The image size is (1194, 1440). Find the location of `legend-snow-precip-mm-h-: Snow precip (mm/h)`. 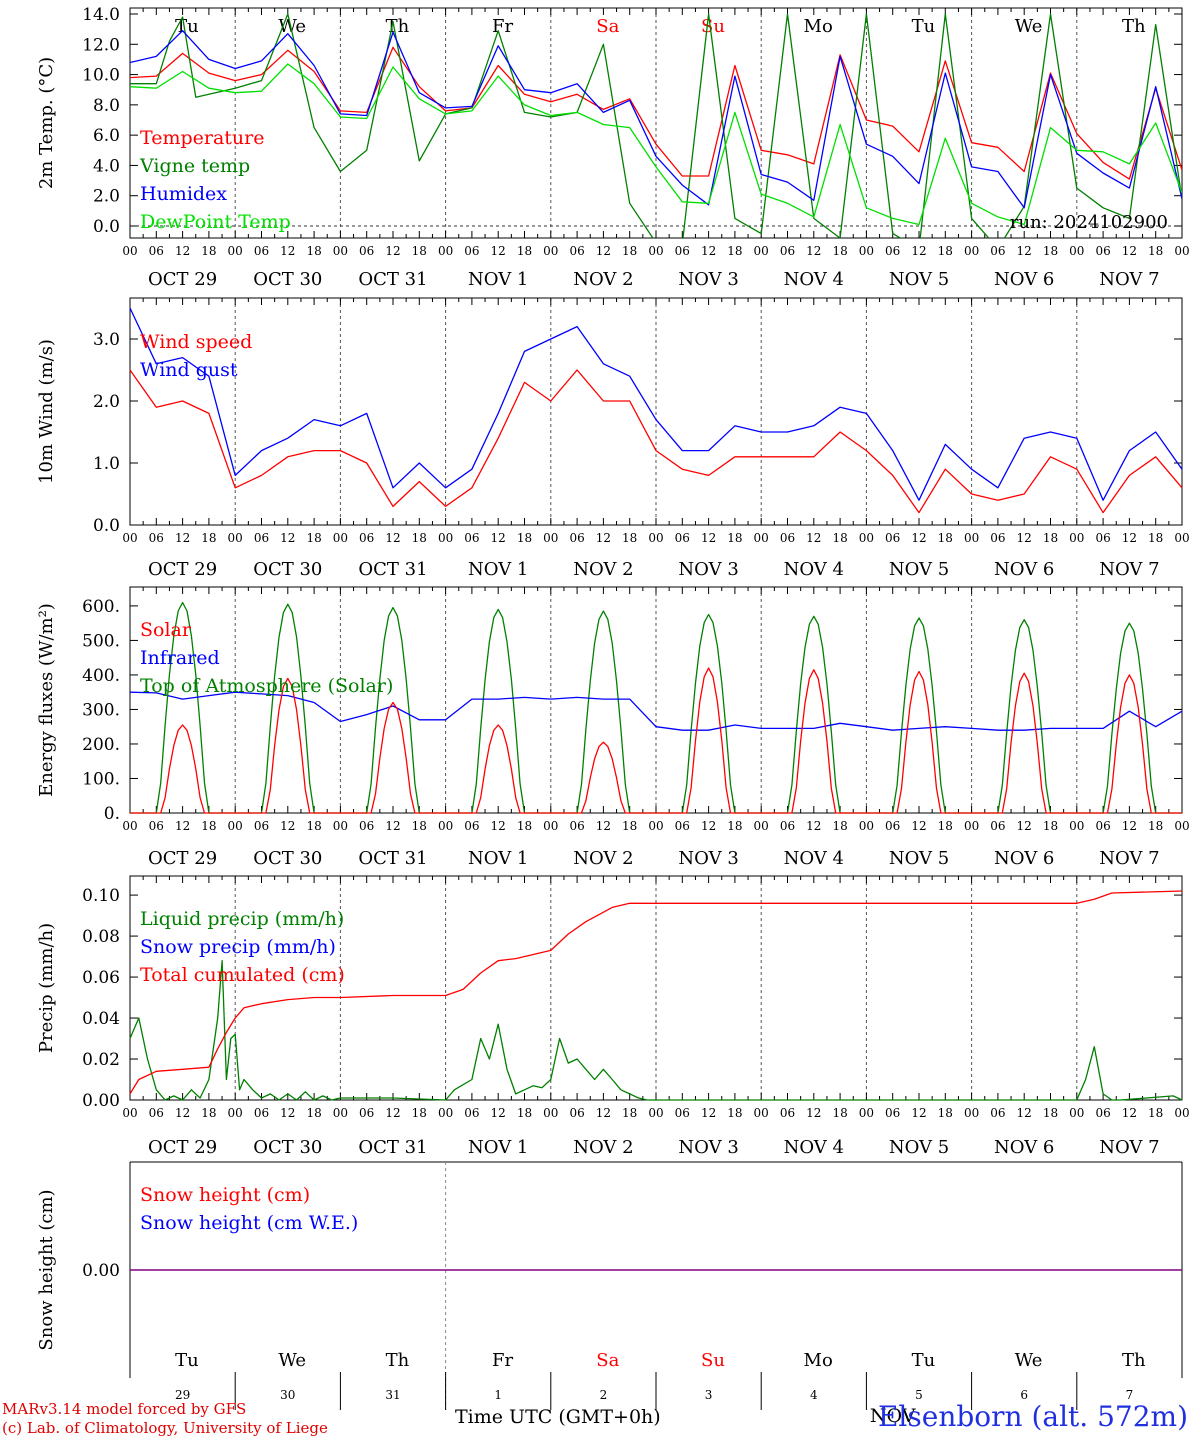

legend-snow-precip-mm-h-: Snow precip (mm/h) is located at coordinates (238, 947).